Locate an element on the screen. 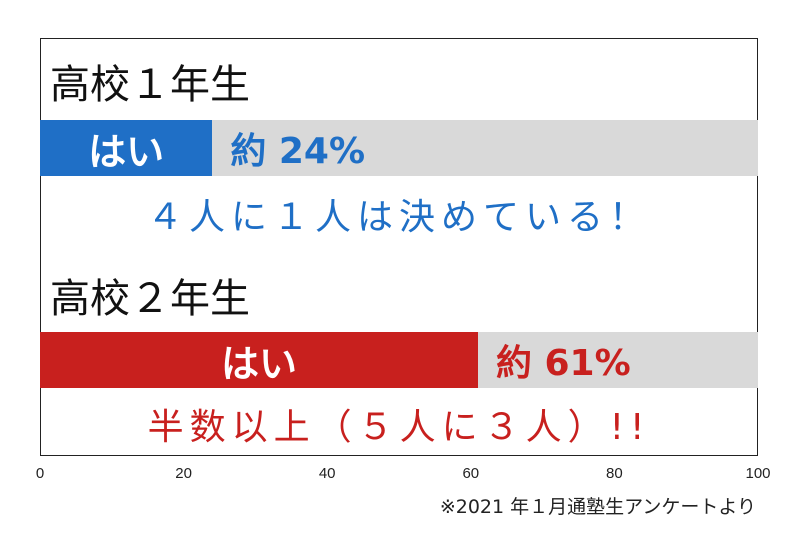 This screenshot has width=800, height=550. group-1-note: ４人に１人は決めている！ is located at coordinates (398, 217).